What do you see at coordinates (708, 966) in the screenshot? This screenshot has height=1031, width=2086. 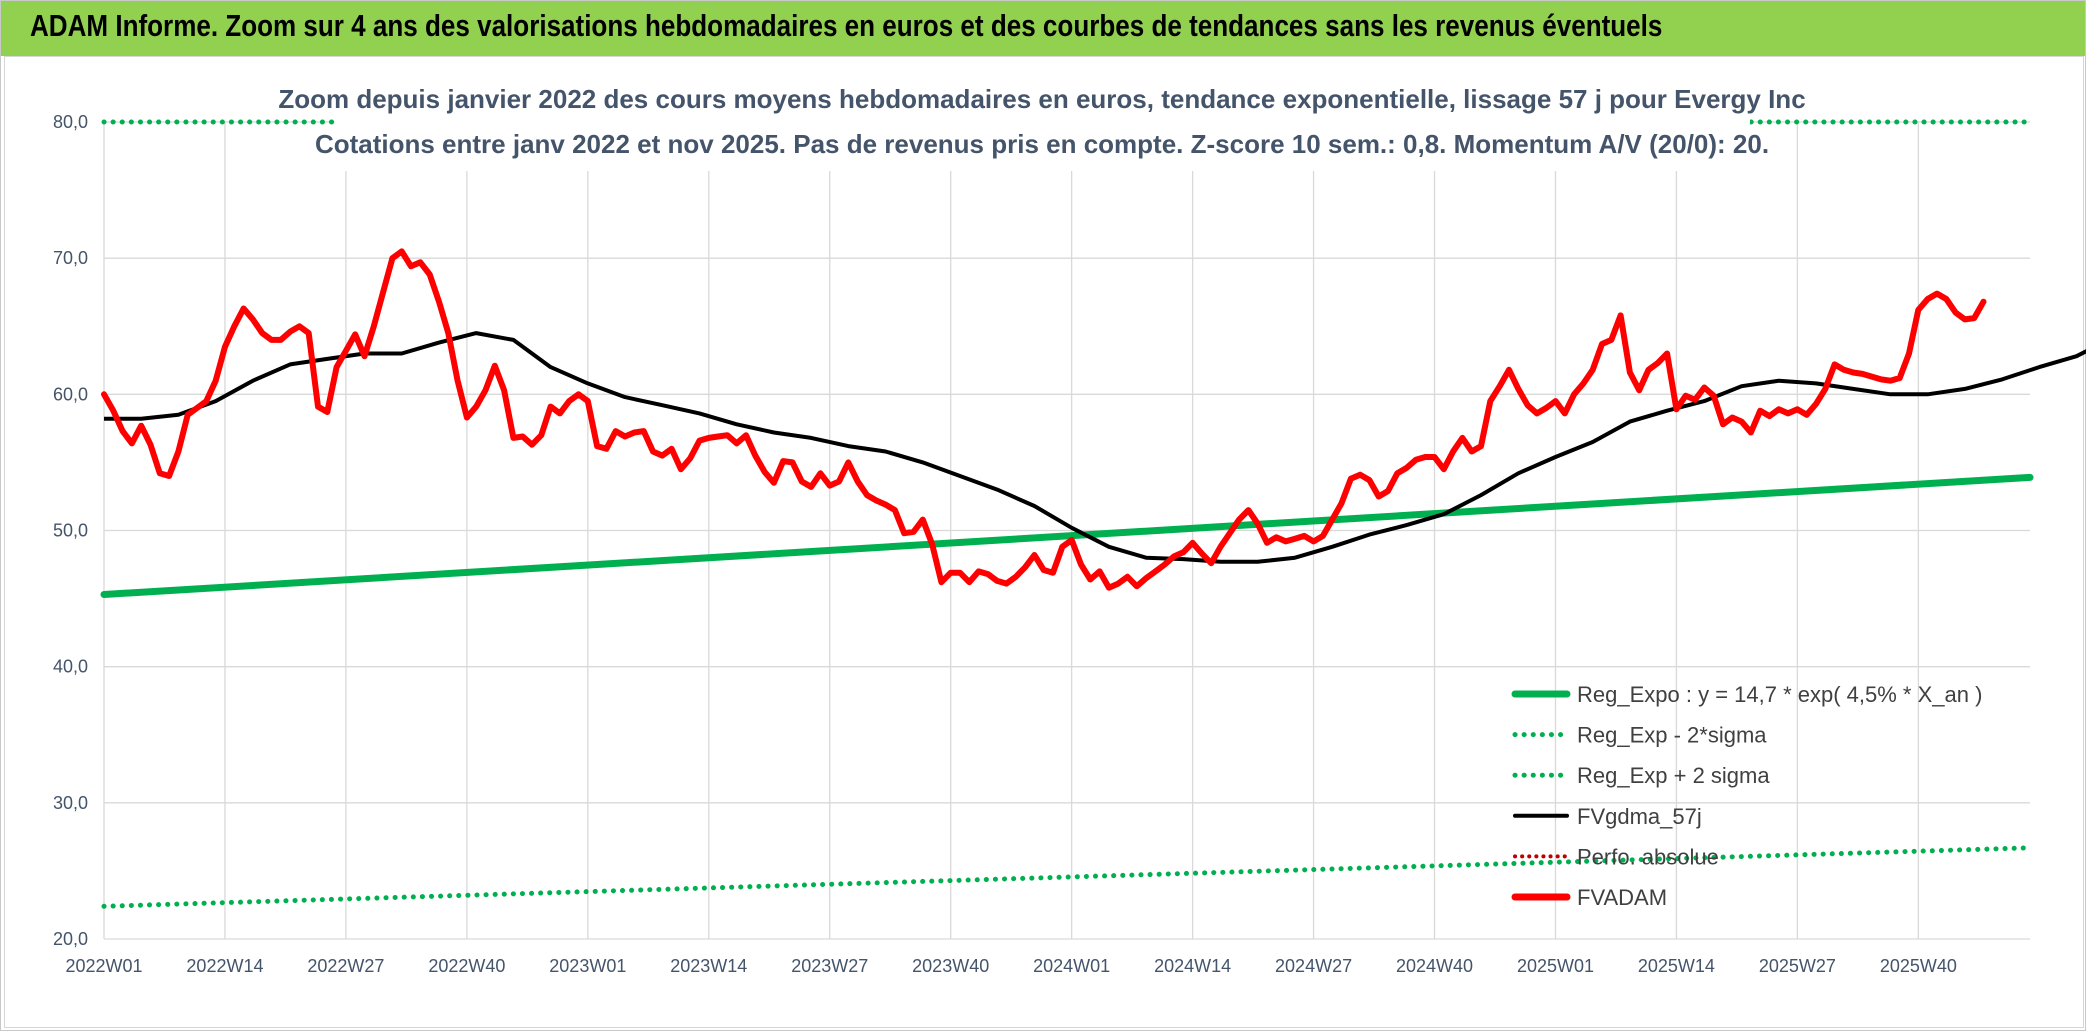 I see `x-tick-label: 2023W14` at bounding box center [708, 966].